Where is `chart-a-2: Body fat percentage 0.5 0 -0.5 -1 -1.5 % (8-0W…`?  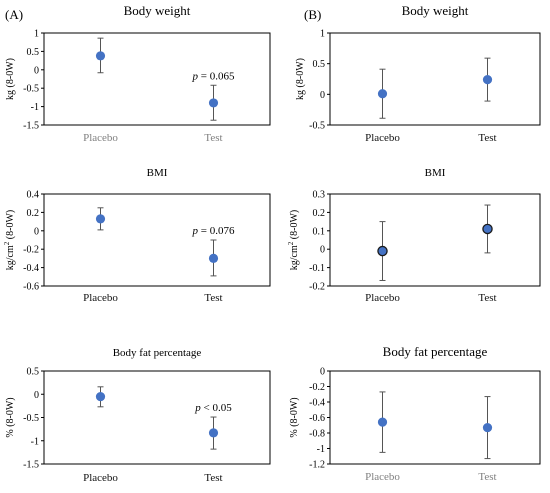
chart-a-2: Body fat percentage 0.5 0 -0.5 -1 -1.5 % (8-0W… is located at coordinates (138, 415).